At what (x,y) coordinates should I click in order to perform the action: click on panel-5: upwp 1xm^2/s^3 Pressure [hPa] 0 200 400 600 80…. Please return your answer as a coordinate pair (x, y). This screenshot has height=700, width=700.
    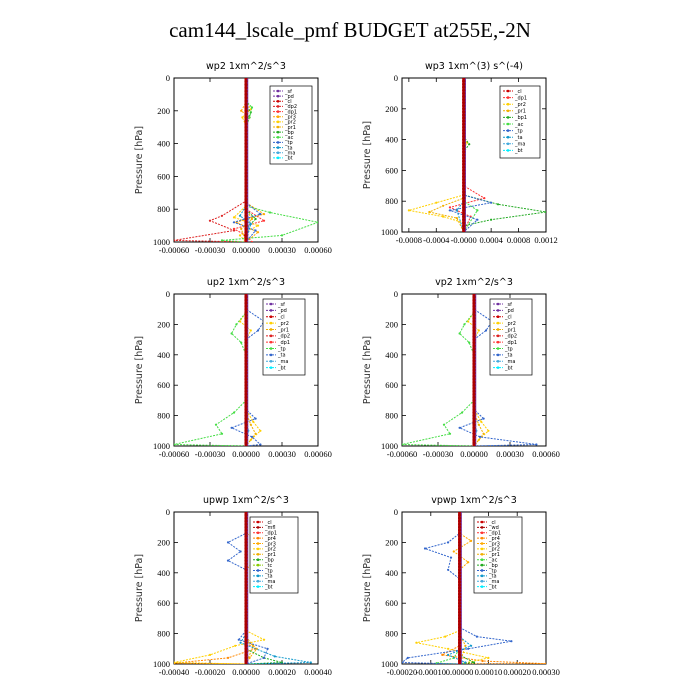
    Looking at the image, I should click on (233, 586).